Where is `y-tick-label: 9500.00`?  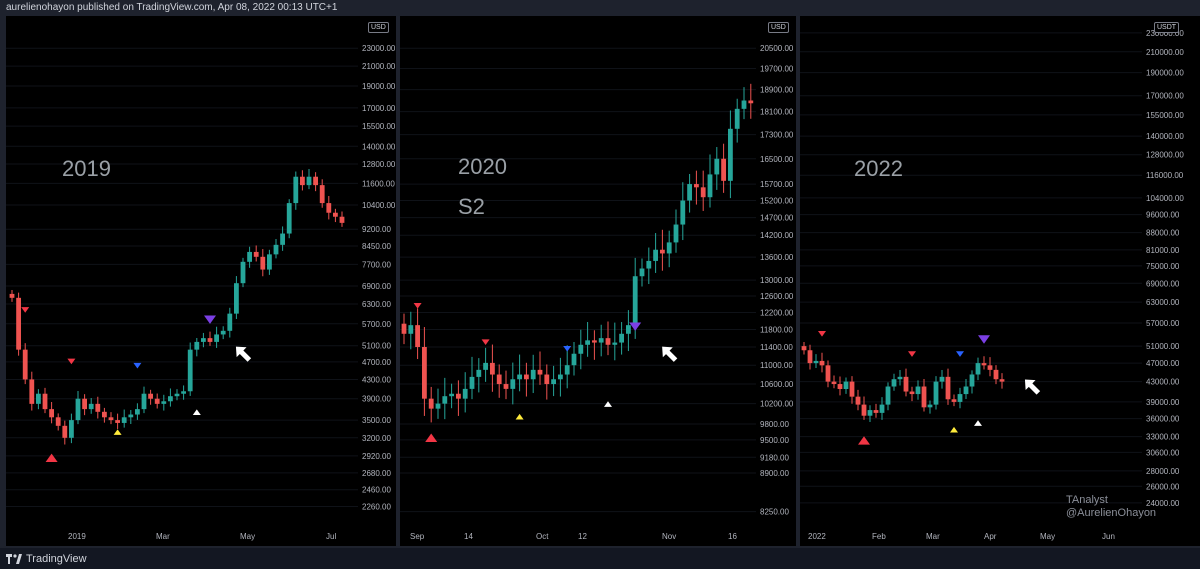
y-tick-label: 9500.00 is located at coordinates (774, 440).